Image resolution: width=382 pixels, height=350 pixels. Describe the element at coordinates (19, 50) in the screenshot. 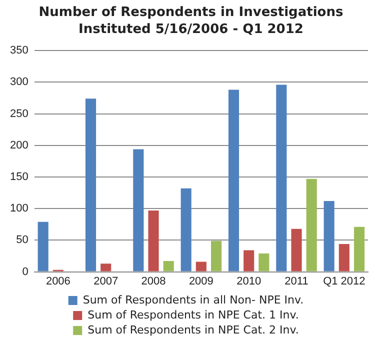

I see `y-tick-label: 350` at that location.